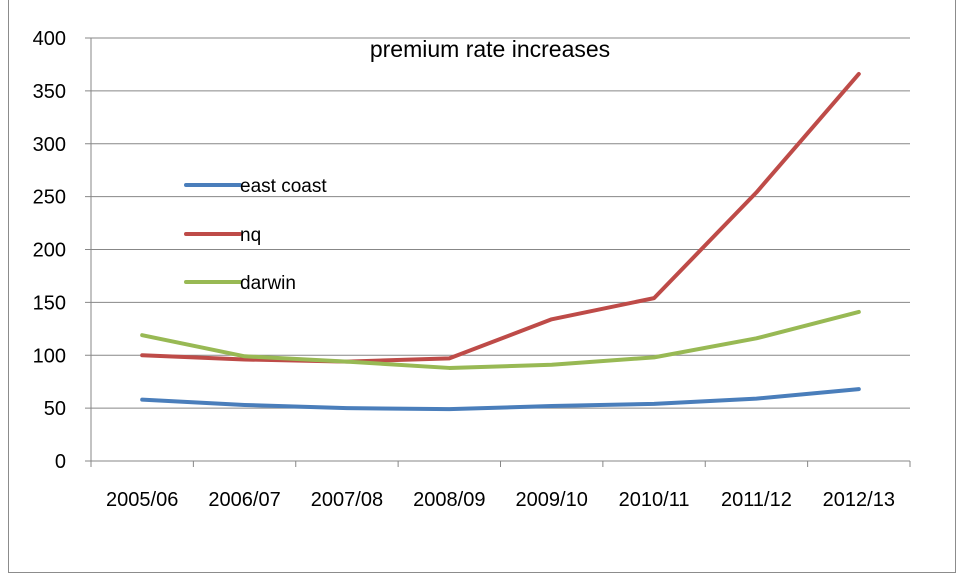 The image size is (958, 575). What do you see at coordinates (347, 500) in the screenshot?
I see `x-tick-label: 2007/08` at bounding box center [347, 500].